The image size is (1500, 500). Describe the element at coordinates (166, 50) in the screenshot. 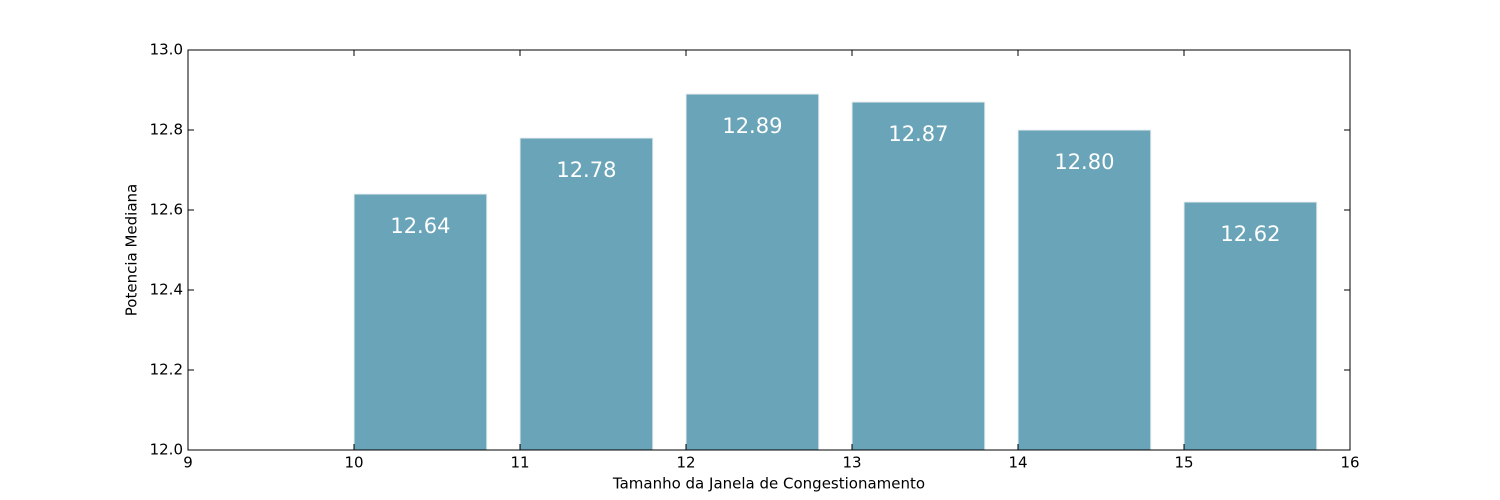

I see `y-tick-label: 13.0` at that location.